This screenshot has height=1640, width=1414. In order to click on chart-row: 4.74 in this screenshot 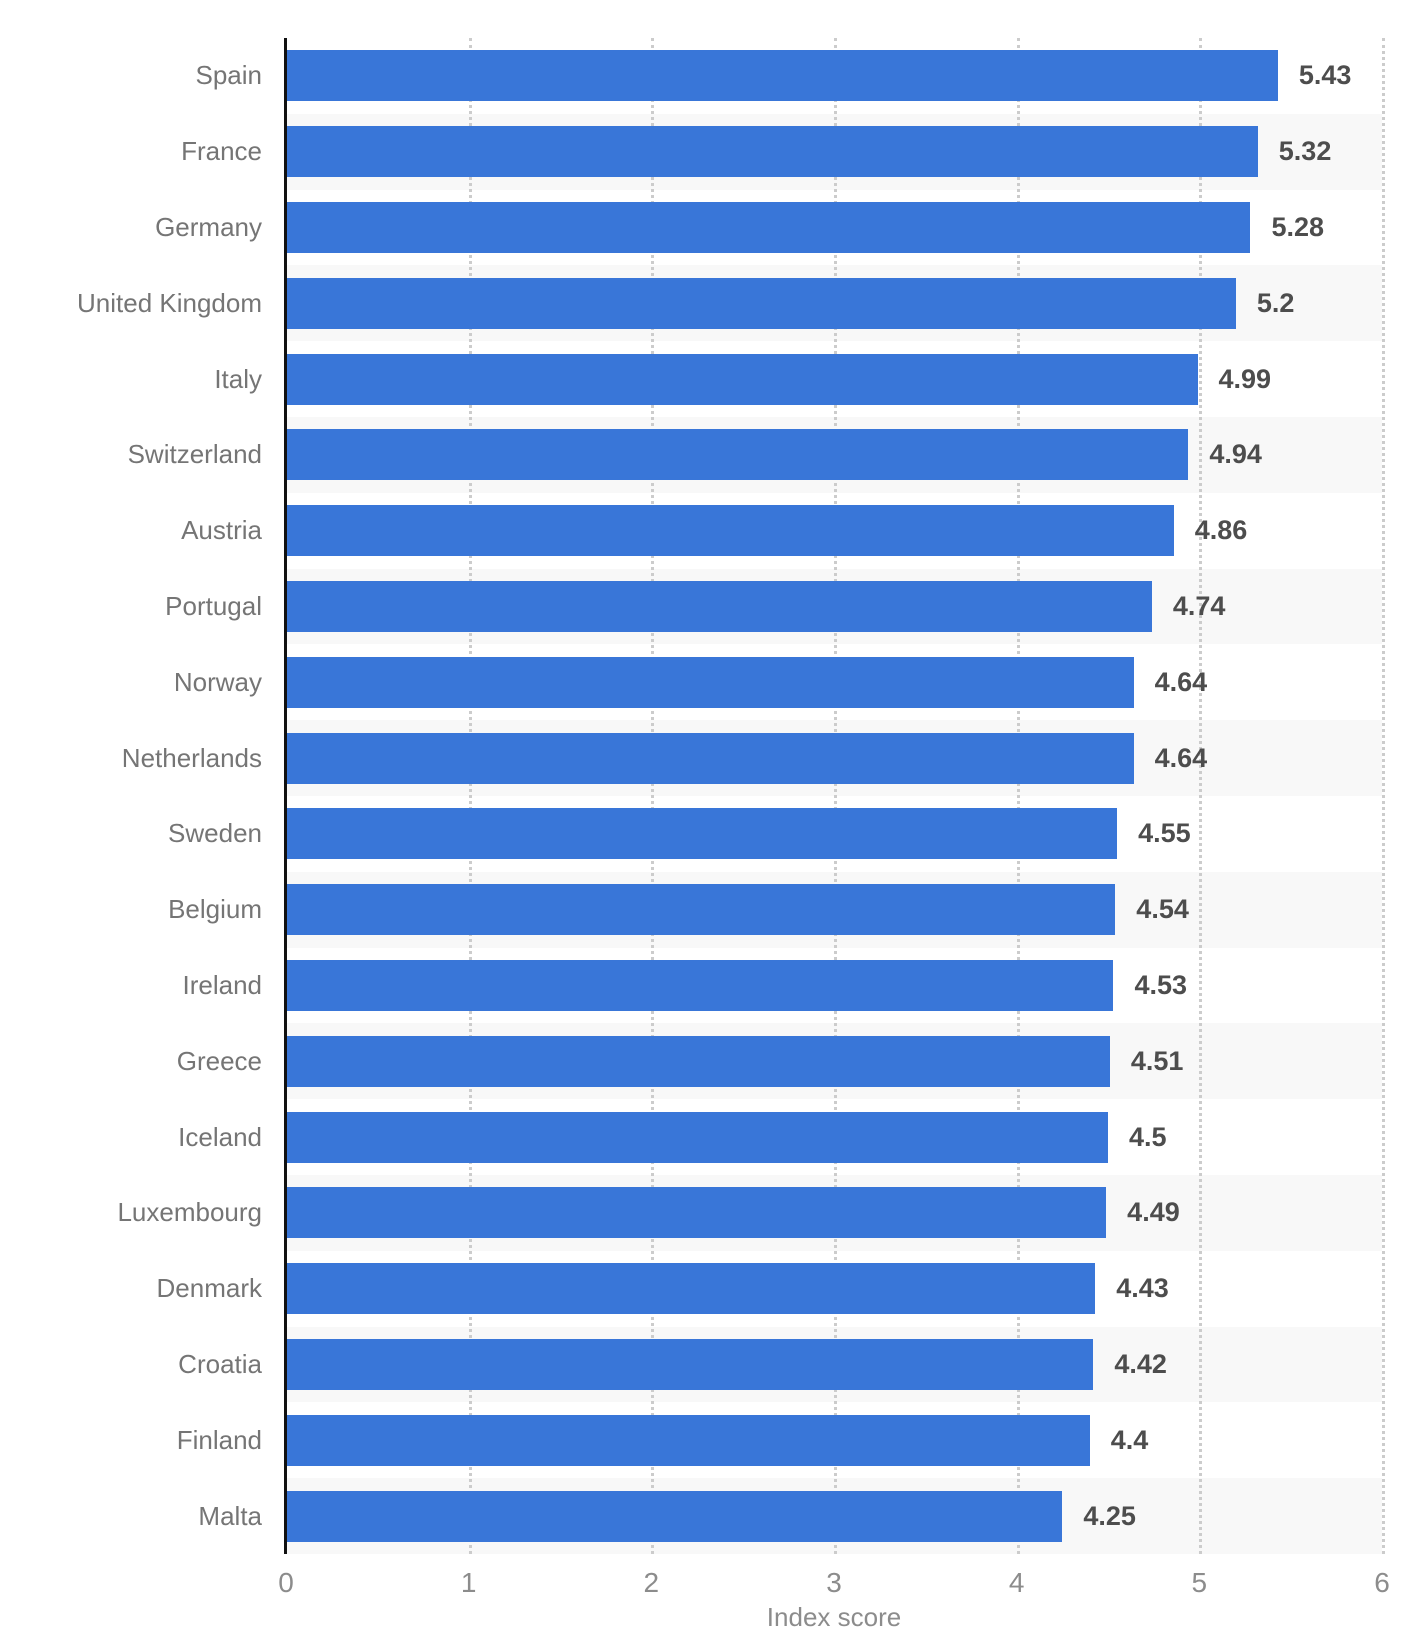, I will do `click(834, 606)`.